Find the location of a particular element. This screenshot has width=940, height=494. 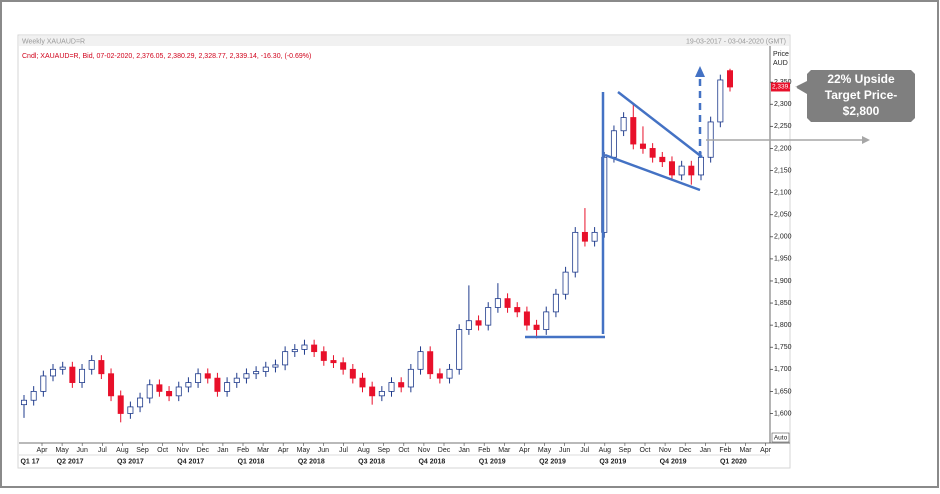

callout-line: $2,800 is located at coordinates (861, 111).